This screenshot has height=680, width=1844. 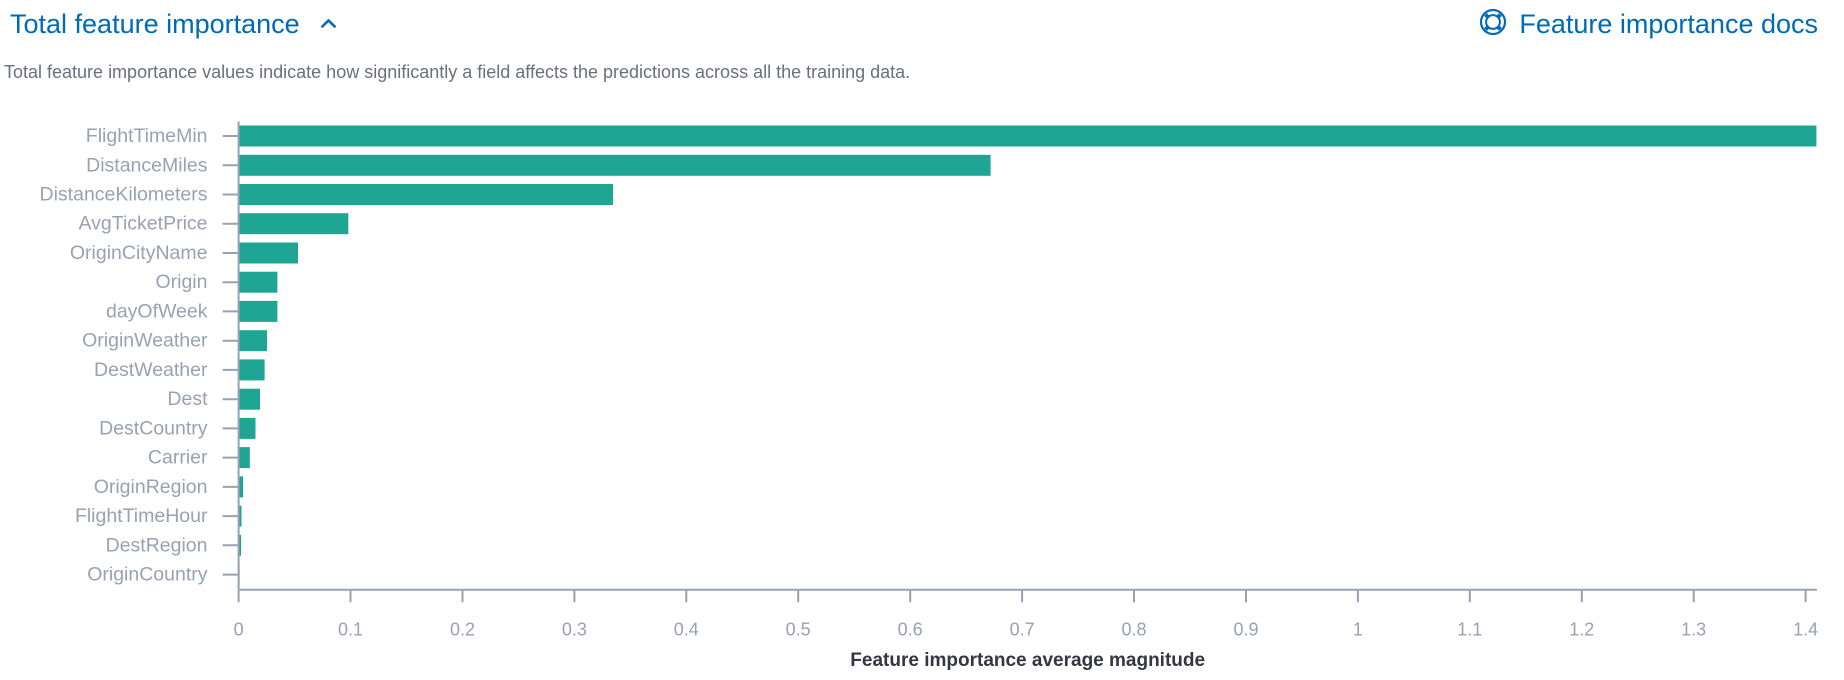 I want to click on svg-text: OriginRegion, so click(x=151, y=487).